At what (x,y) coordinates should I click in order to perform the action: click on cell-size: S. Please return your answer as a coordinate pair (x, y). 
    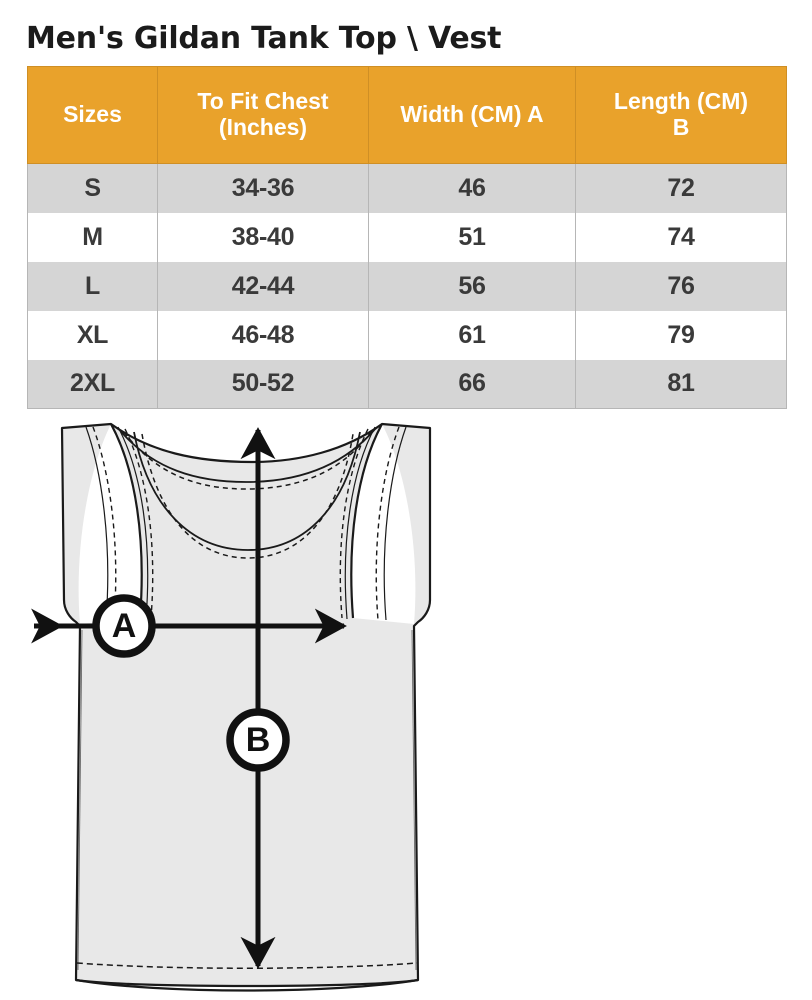
    Looking at the image, I should click on (92, 188).